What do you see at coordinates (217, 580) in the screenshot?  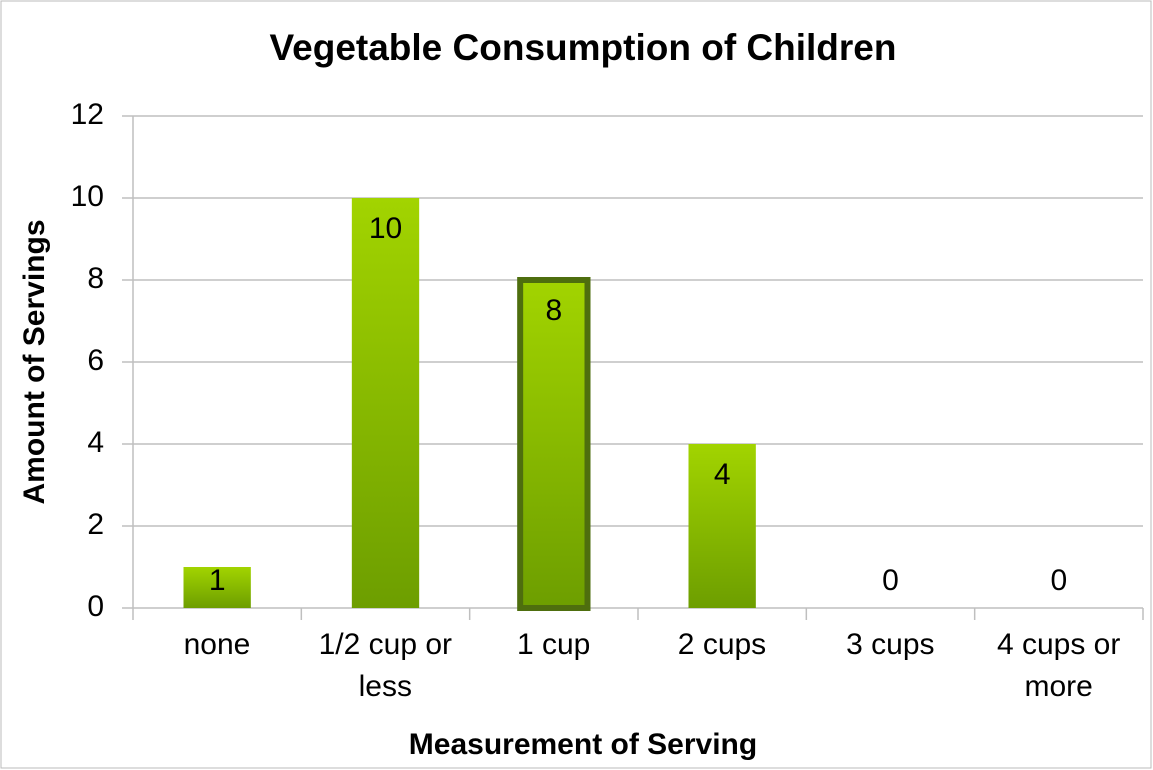 I see `data-label: 1` at bounding box center [217, 580].